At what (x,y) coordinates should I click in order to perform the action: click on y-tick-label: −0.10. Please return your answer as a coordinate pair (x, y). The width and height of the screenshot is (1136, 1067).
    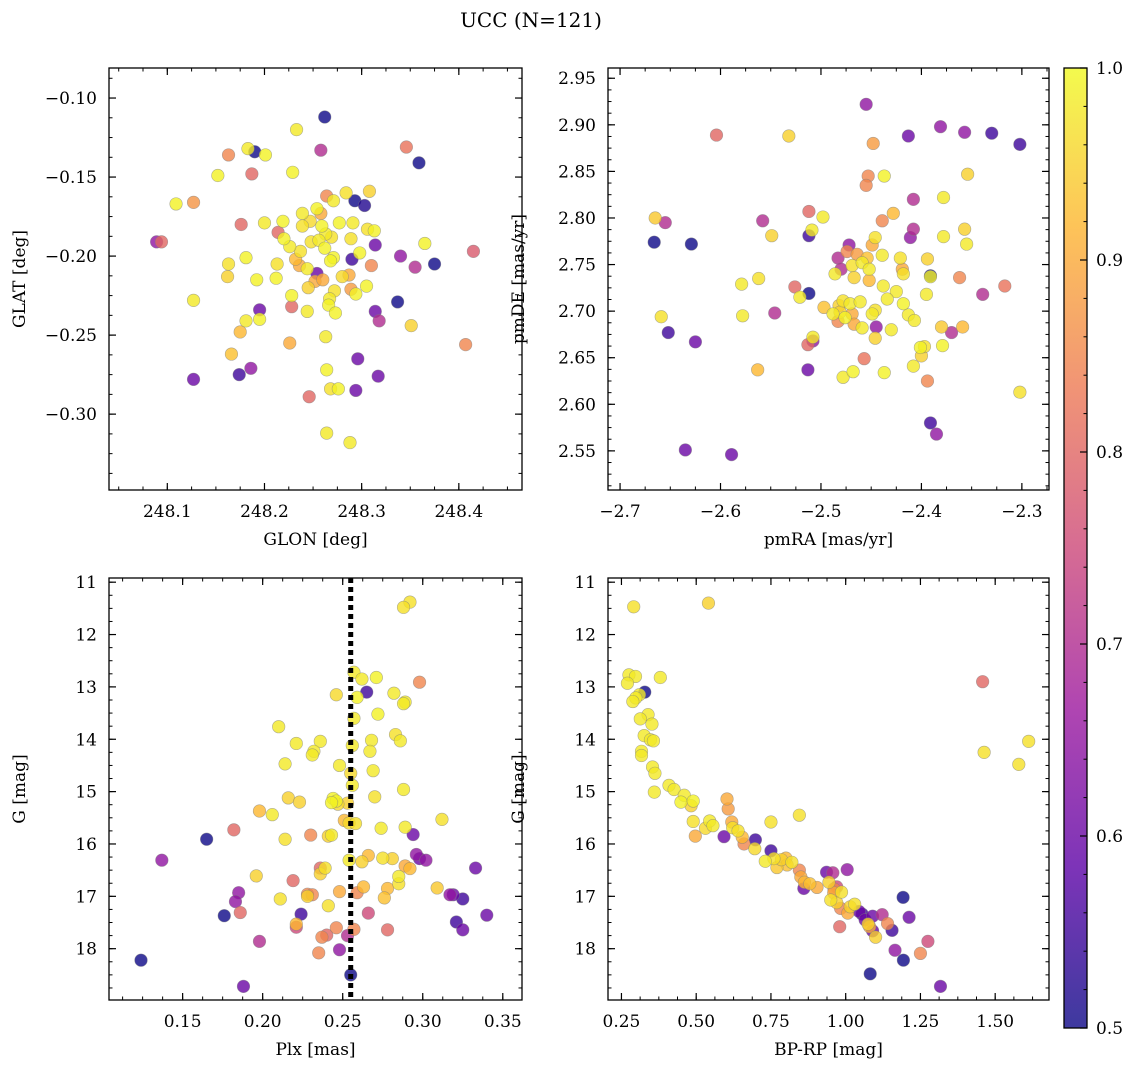
    Looking at the image, I should click on (71, 99).